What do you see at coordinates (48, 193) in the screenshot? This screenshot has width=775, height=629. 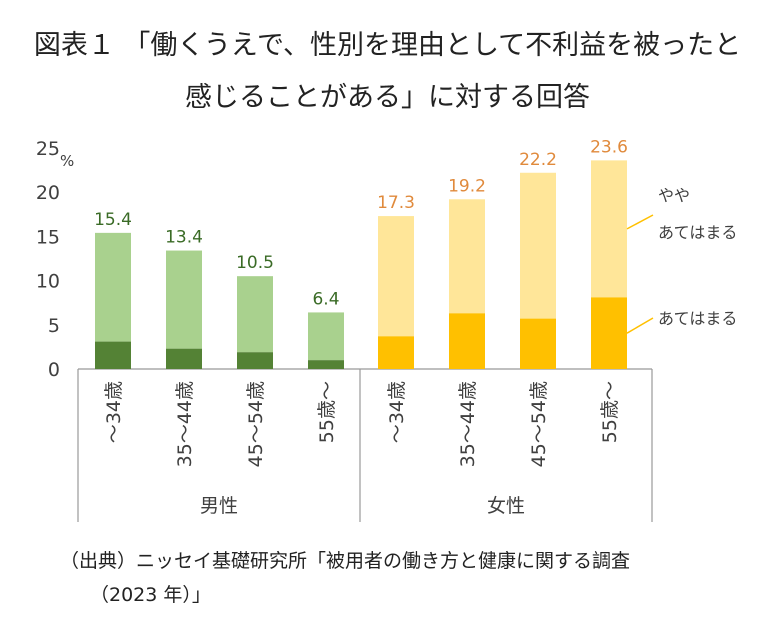 I see `y-tick-label: 20` at bounding box center [48, 193].